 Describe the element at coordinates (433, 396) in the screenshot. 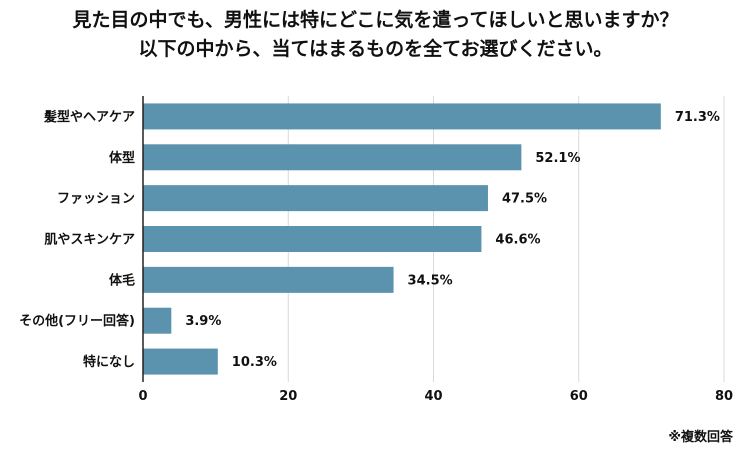

I see `x-tick-label-40: 40` at that location.